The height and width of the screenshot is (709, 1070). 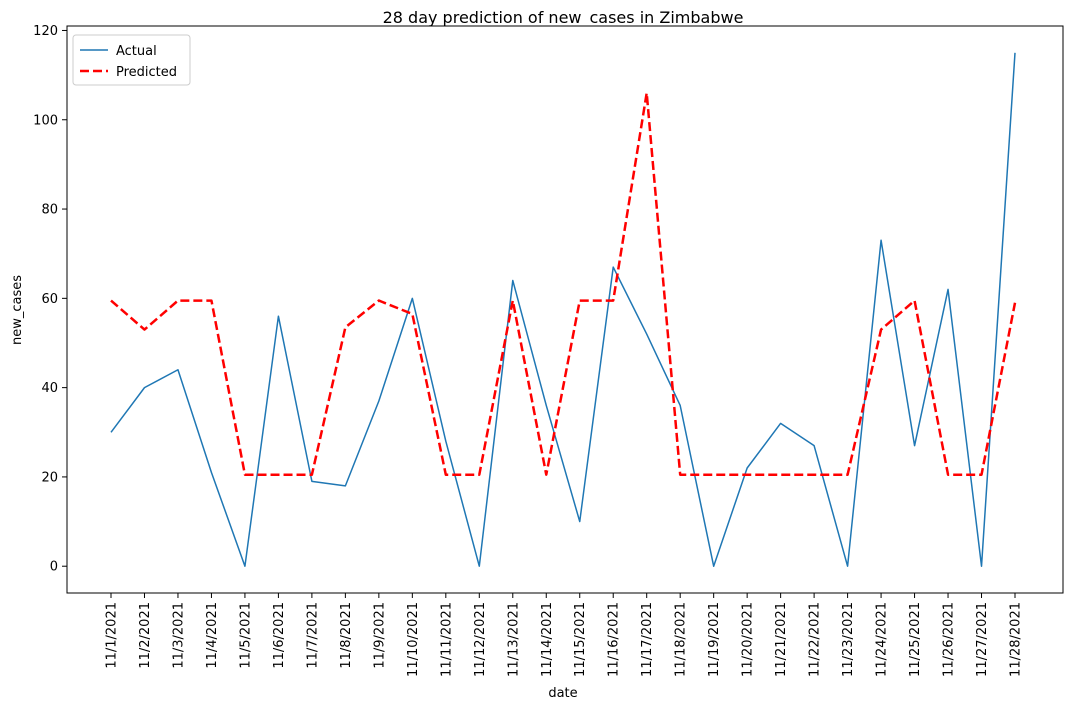 I want to click on x-tick-label-1: 11/1/2021, so click(x=112, y=635).